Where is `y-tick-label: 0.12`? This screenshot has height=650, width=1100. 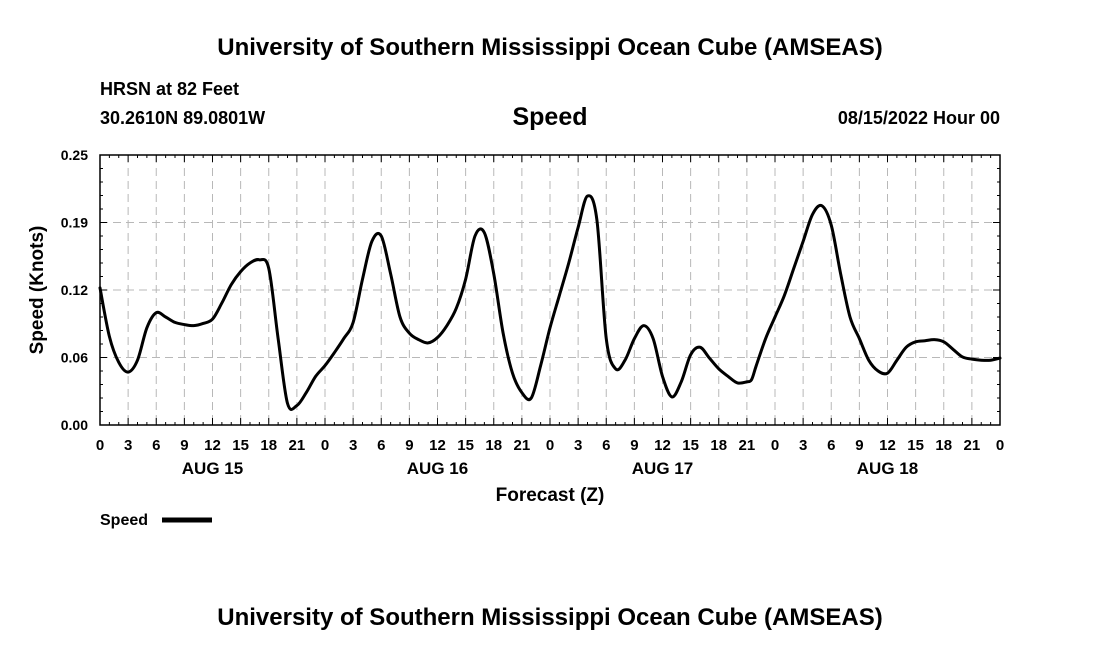
y-tick-label: 0.12 is located at coordinates (74, 290).